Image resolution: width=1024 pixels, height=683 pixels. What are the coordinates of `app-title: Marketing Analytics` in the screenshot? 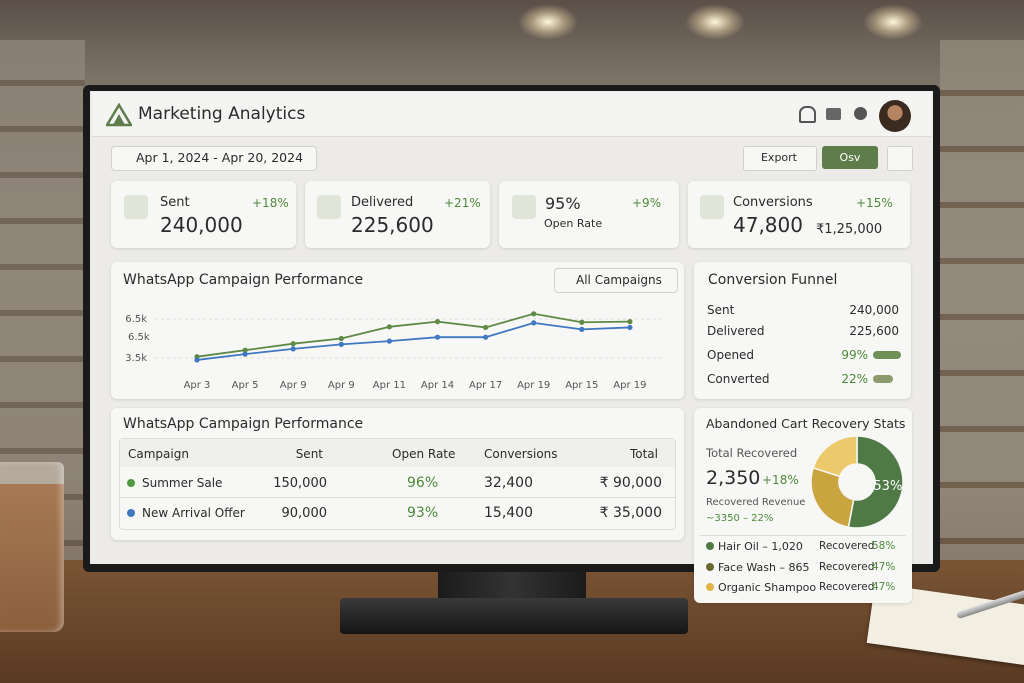 It's located at (222, 114).